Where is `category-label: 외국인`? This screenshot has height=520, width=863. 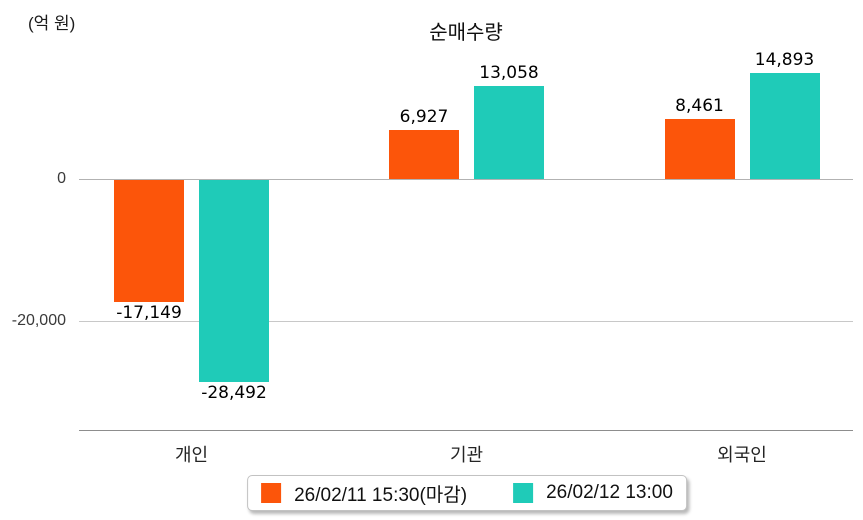
category-label: 외국인 is located at coordinates (742, 455).